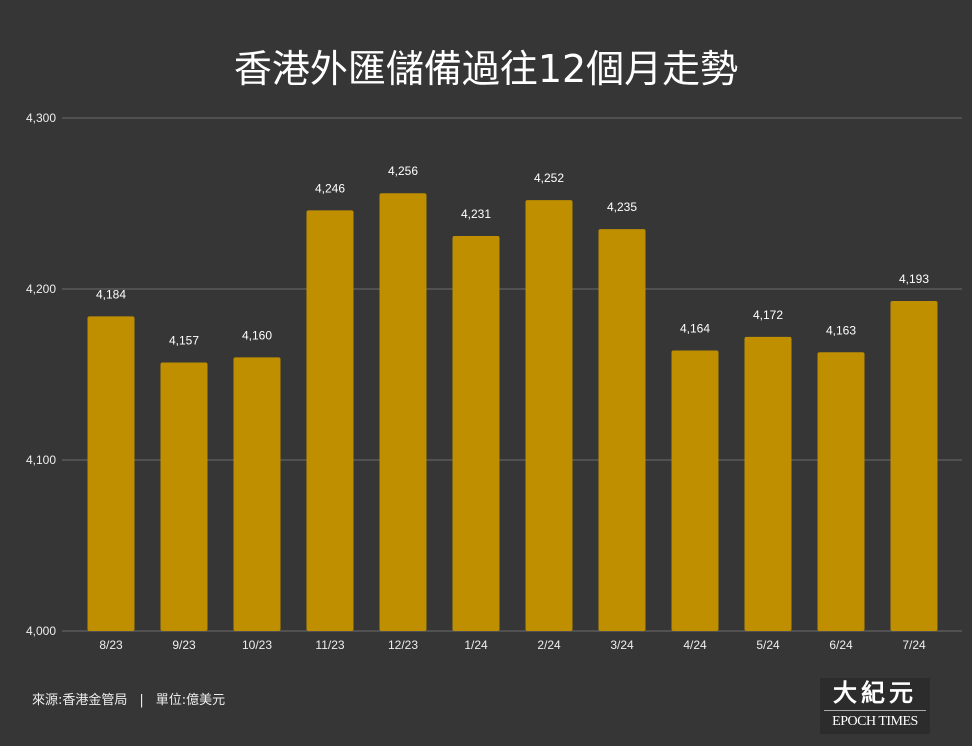  I want to click on logo-english: EPOCH TIMES, so click(875, 721).